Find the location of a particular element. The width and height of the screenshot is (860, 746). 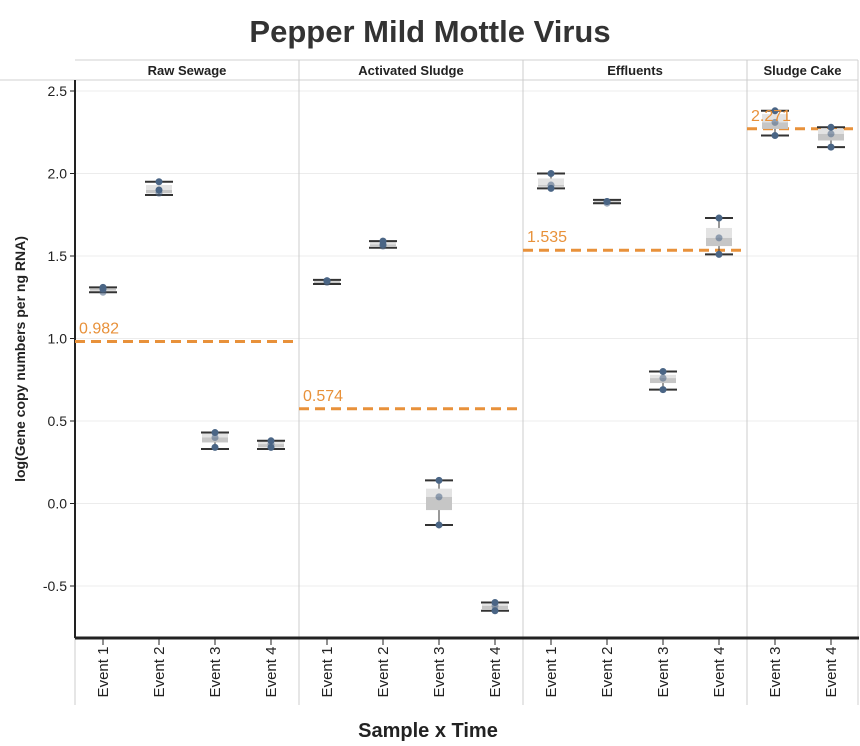

chart-title: Pepper Mild Mottle Virus is located at coordinates (429, 31).